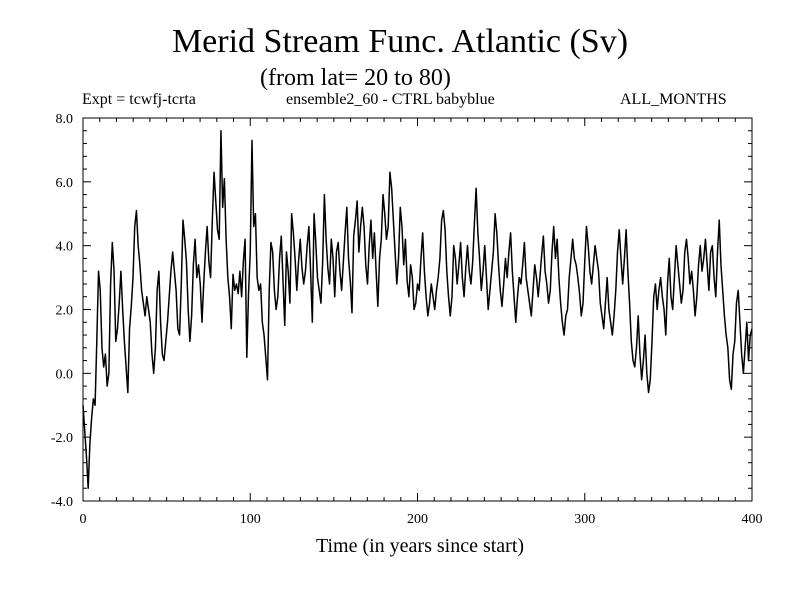 This screenshot has height=600, width=800. Describe the element at coordinates (417, 519) in the screenshot. I see `x-tick-label: 200` at that location.